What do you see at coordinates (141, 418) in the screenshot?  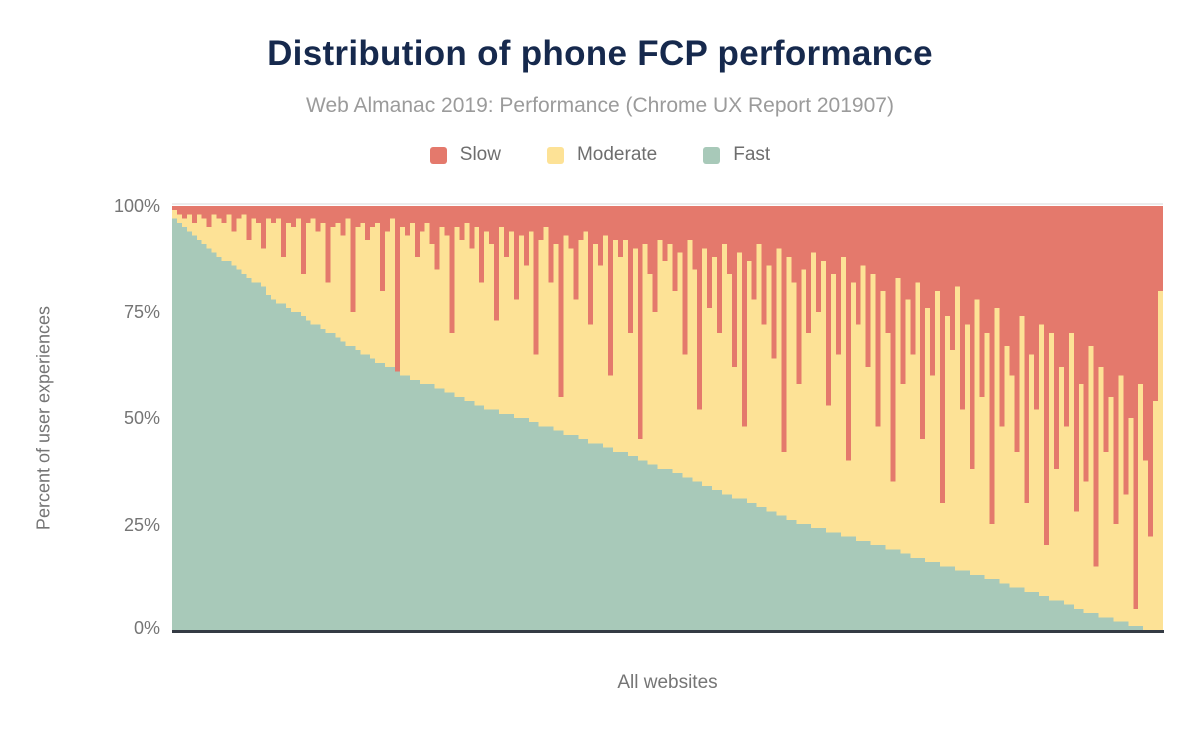 I see `y-tick-50: 50%` at bounding box center [141, 418].